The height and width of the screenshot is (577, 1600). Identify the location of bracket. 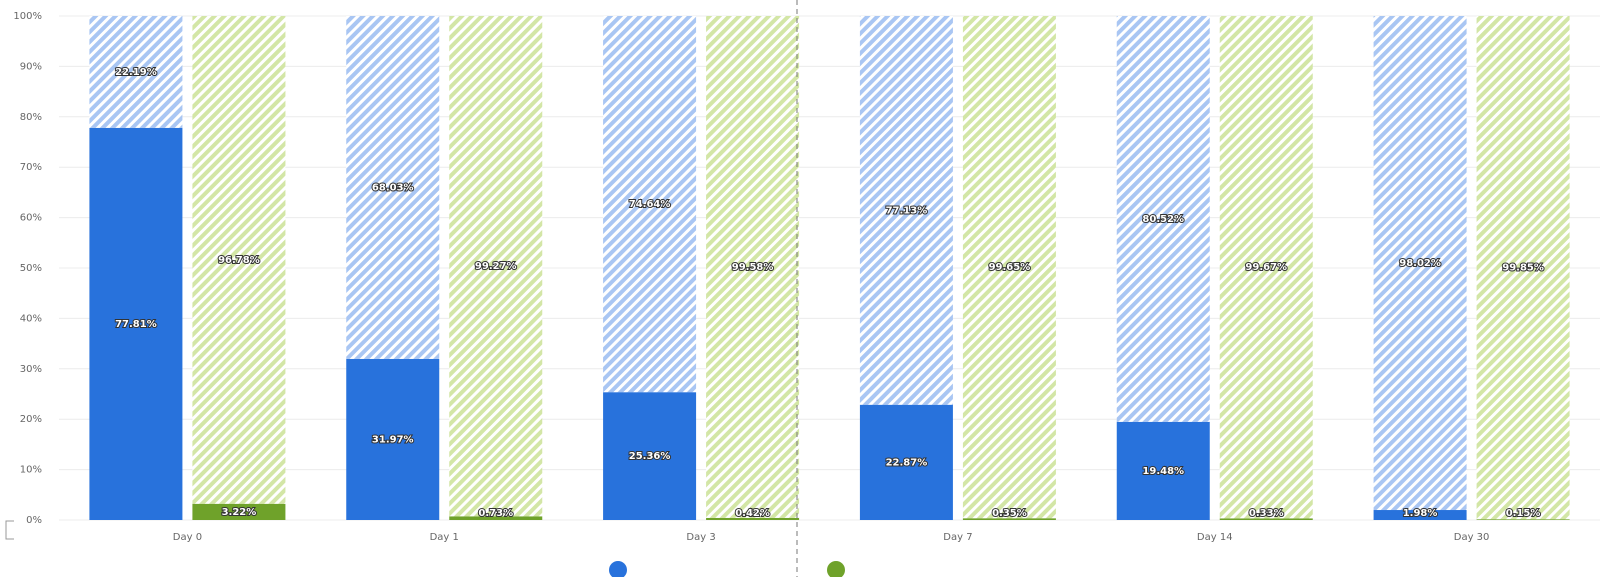
(9, 530).